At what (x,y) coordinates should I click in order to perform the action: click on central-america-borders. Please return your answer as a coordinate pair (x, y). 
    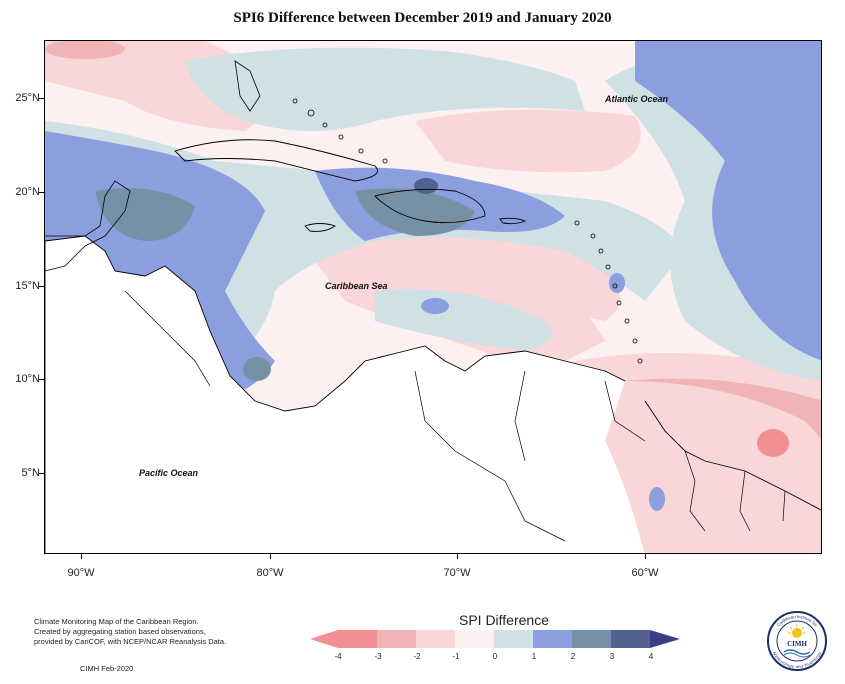
    Looking at the image, I should click on (167, 338).